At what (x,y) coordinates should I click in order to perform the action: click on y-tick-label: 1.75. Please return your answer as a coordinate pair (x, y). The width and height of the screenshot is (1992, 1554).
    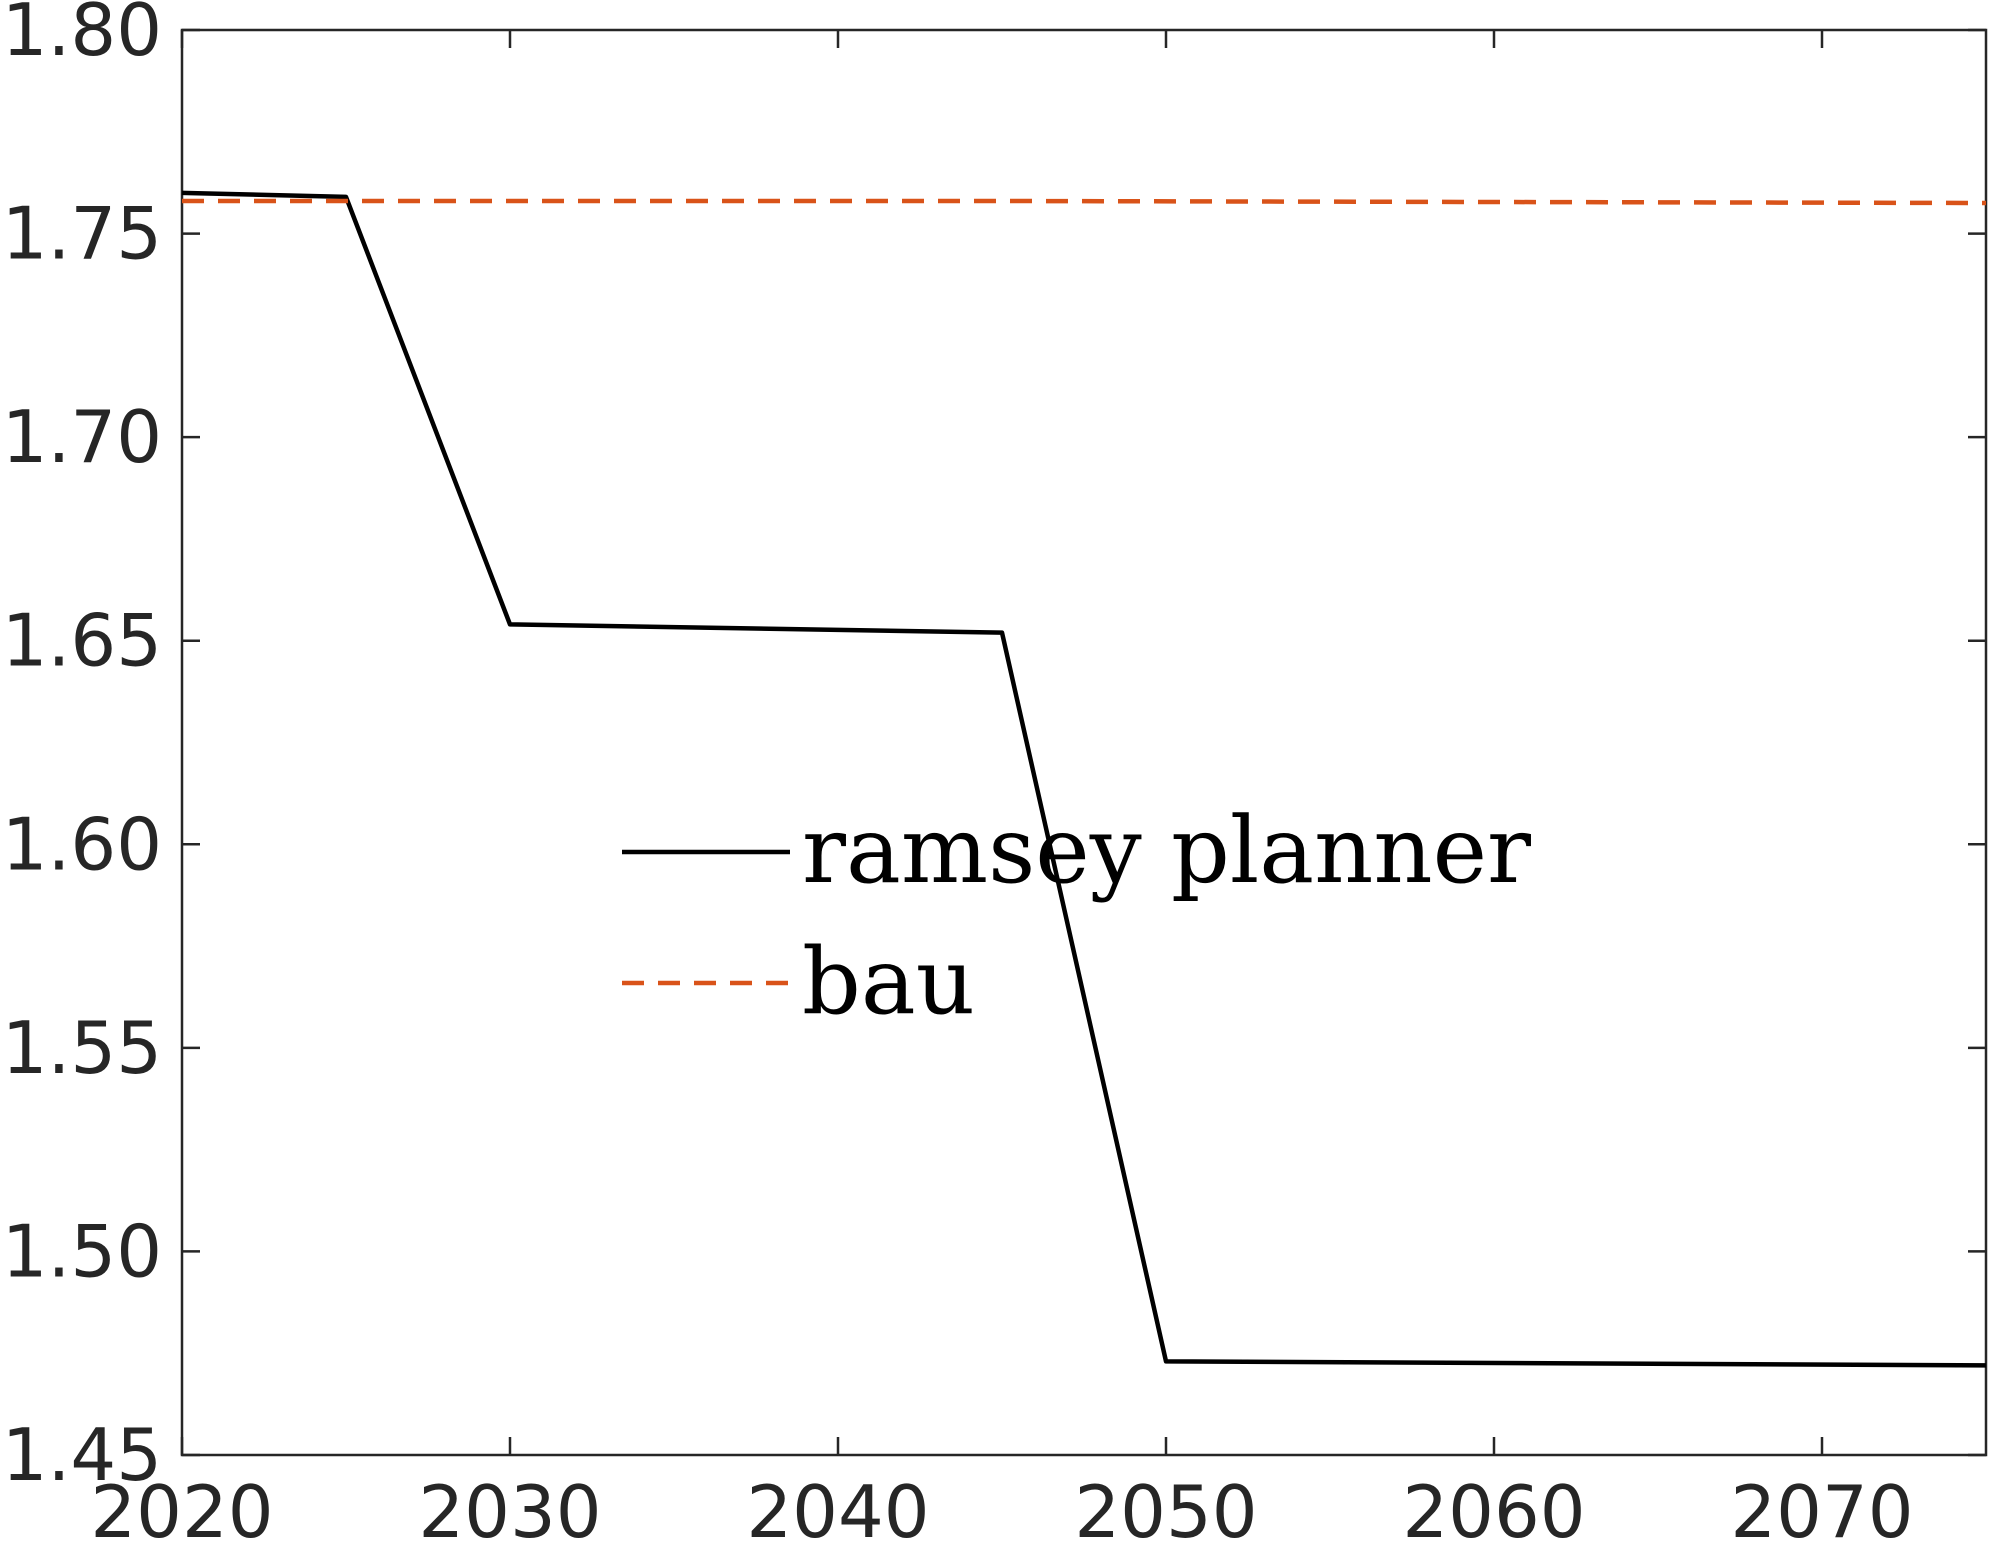
    Looking at the image, I should click on (82, 234).